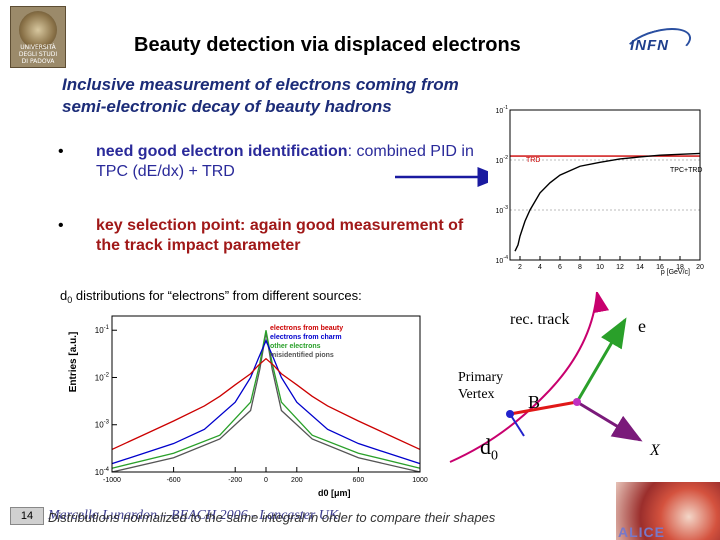 The image size is (720, 540). Describe the element at coordinates (640, 267) in the screenshot. I see `x-tick-label: 14` at that location.